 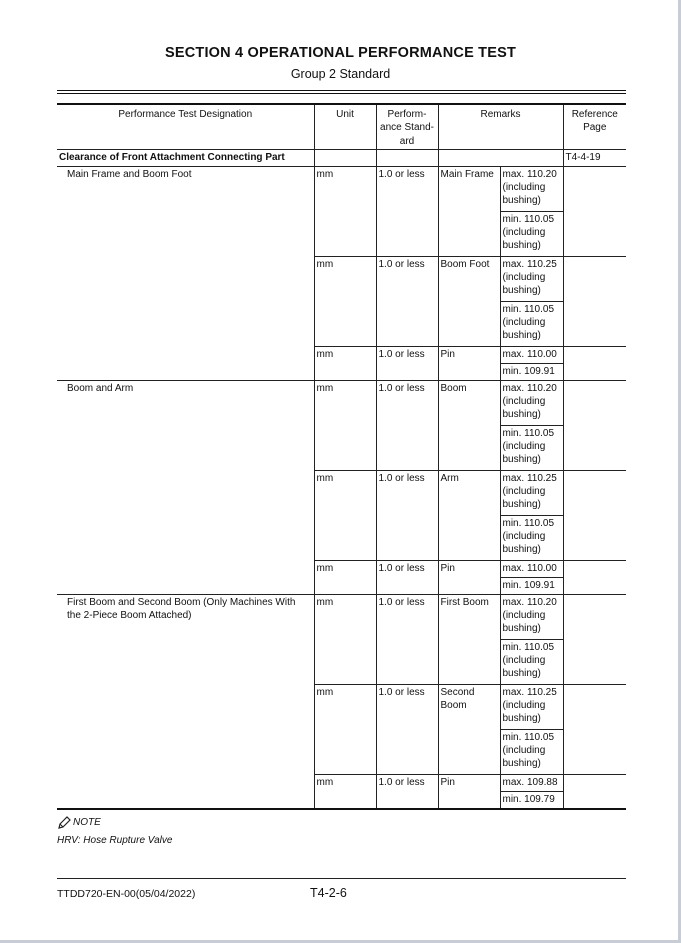 I want to click on pencil-icon, so click(x=64, y=822).